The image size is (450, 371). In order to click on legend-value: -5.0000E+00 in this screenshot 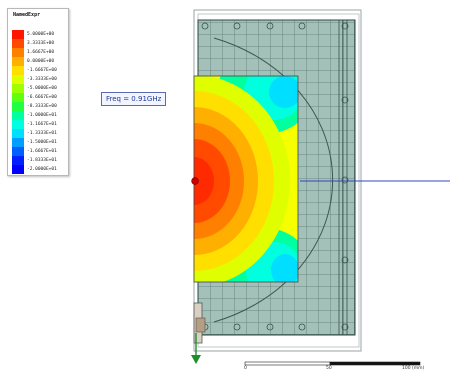, I will do `click(42, 88)`.